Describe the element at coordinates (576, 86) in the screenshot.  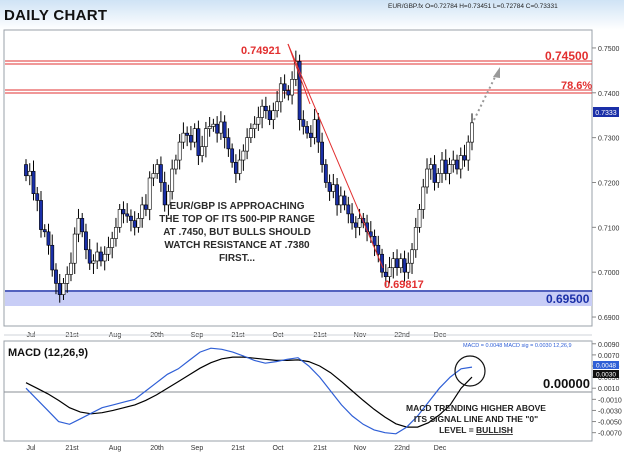
I see `fib-label: 78.6%` at that location.